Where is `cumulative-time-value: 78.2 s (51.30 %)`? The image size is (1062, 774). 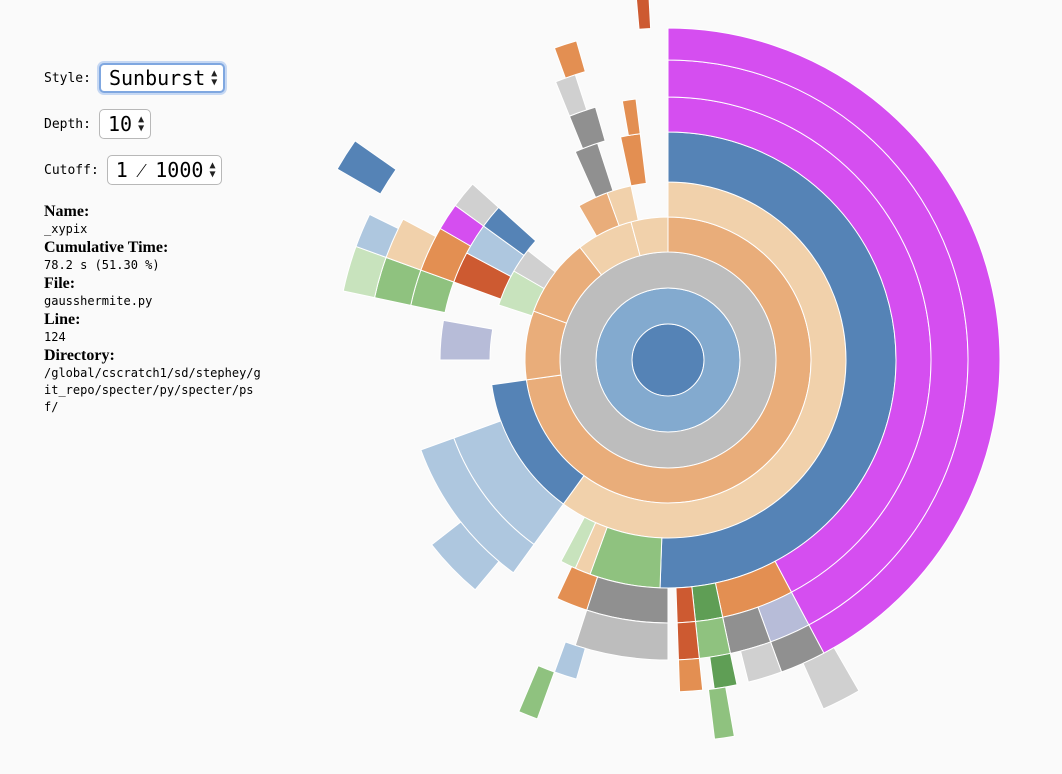
cumulative-time-value: 78.2 s (51.30 %) is located at coordinates (102, 265).